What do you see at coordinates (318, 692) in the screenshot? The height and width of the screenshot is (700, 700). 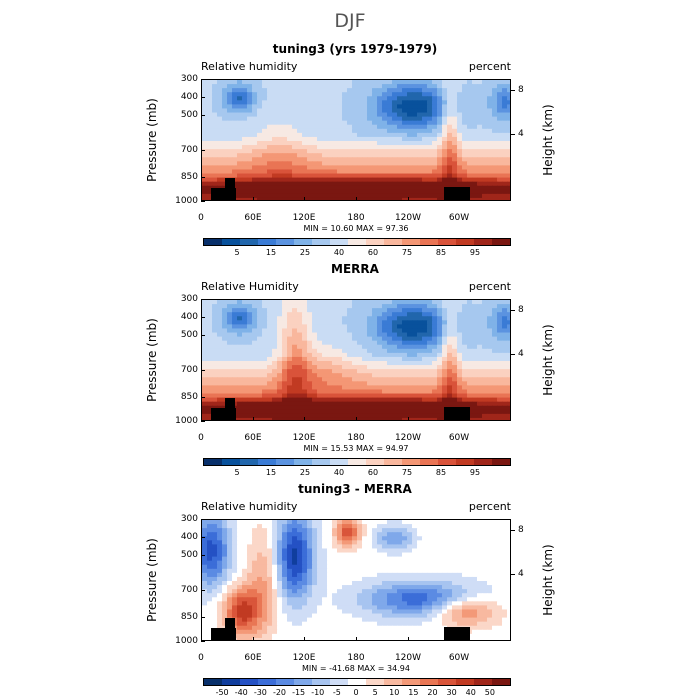 I see `colorbar-label: -10` at bounding box center [318, 692].